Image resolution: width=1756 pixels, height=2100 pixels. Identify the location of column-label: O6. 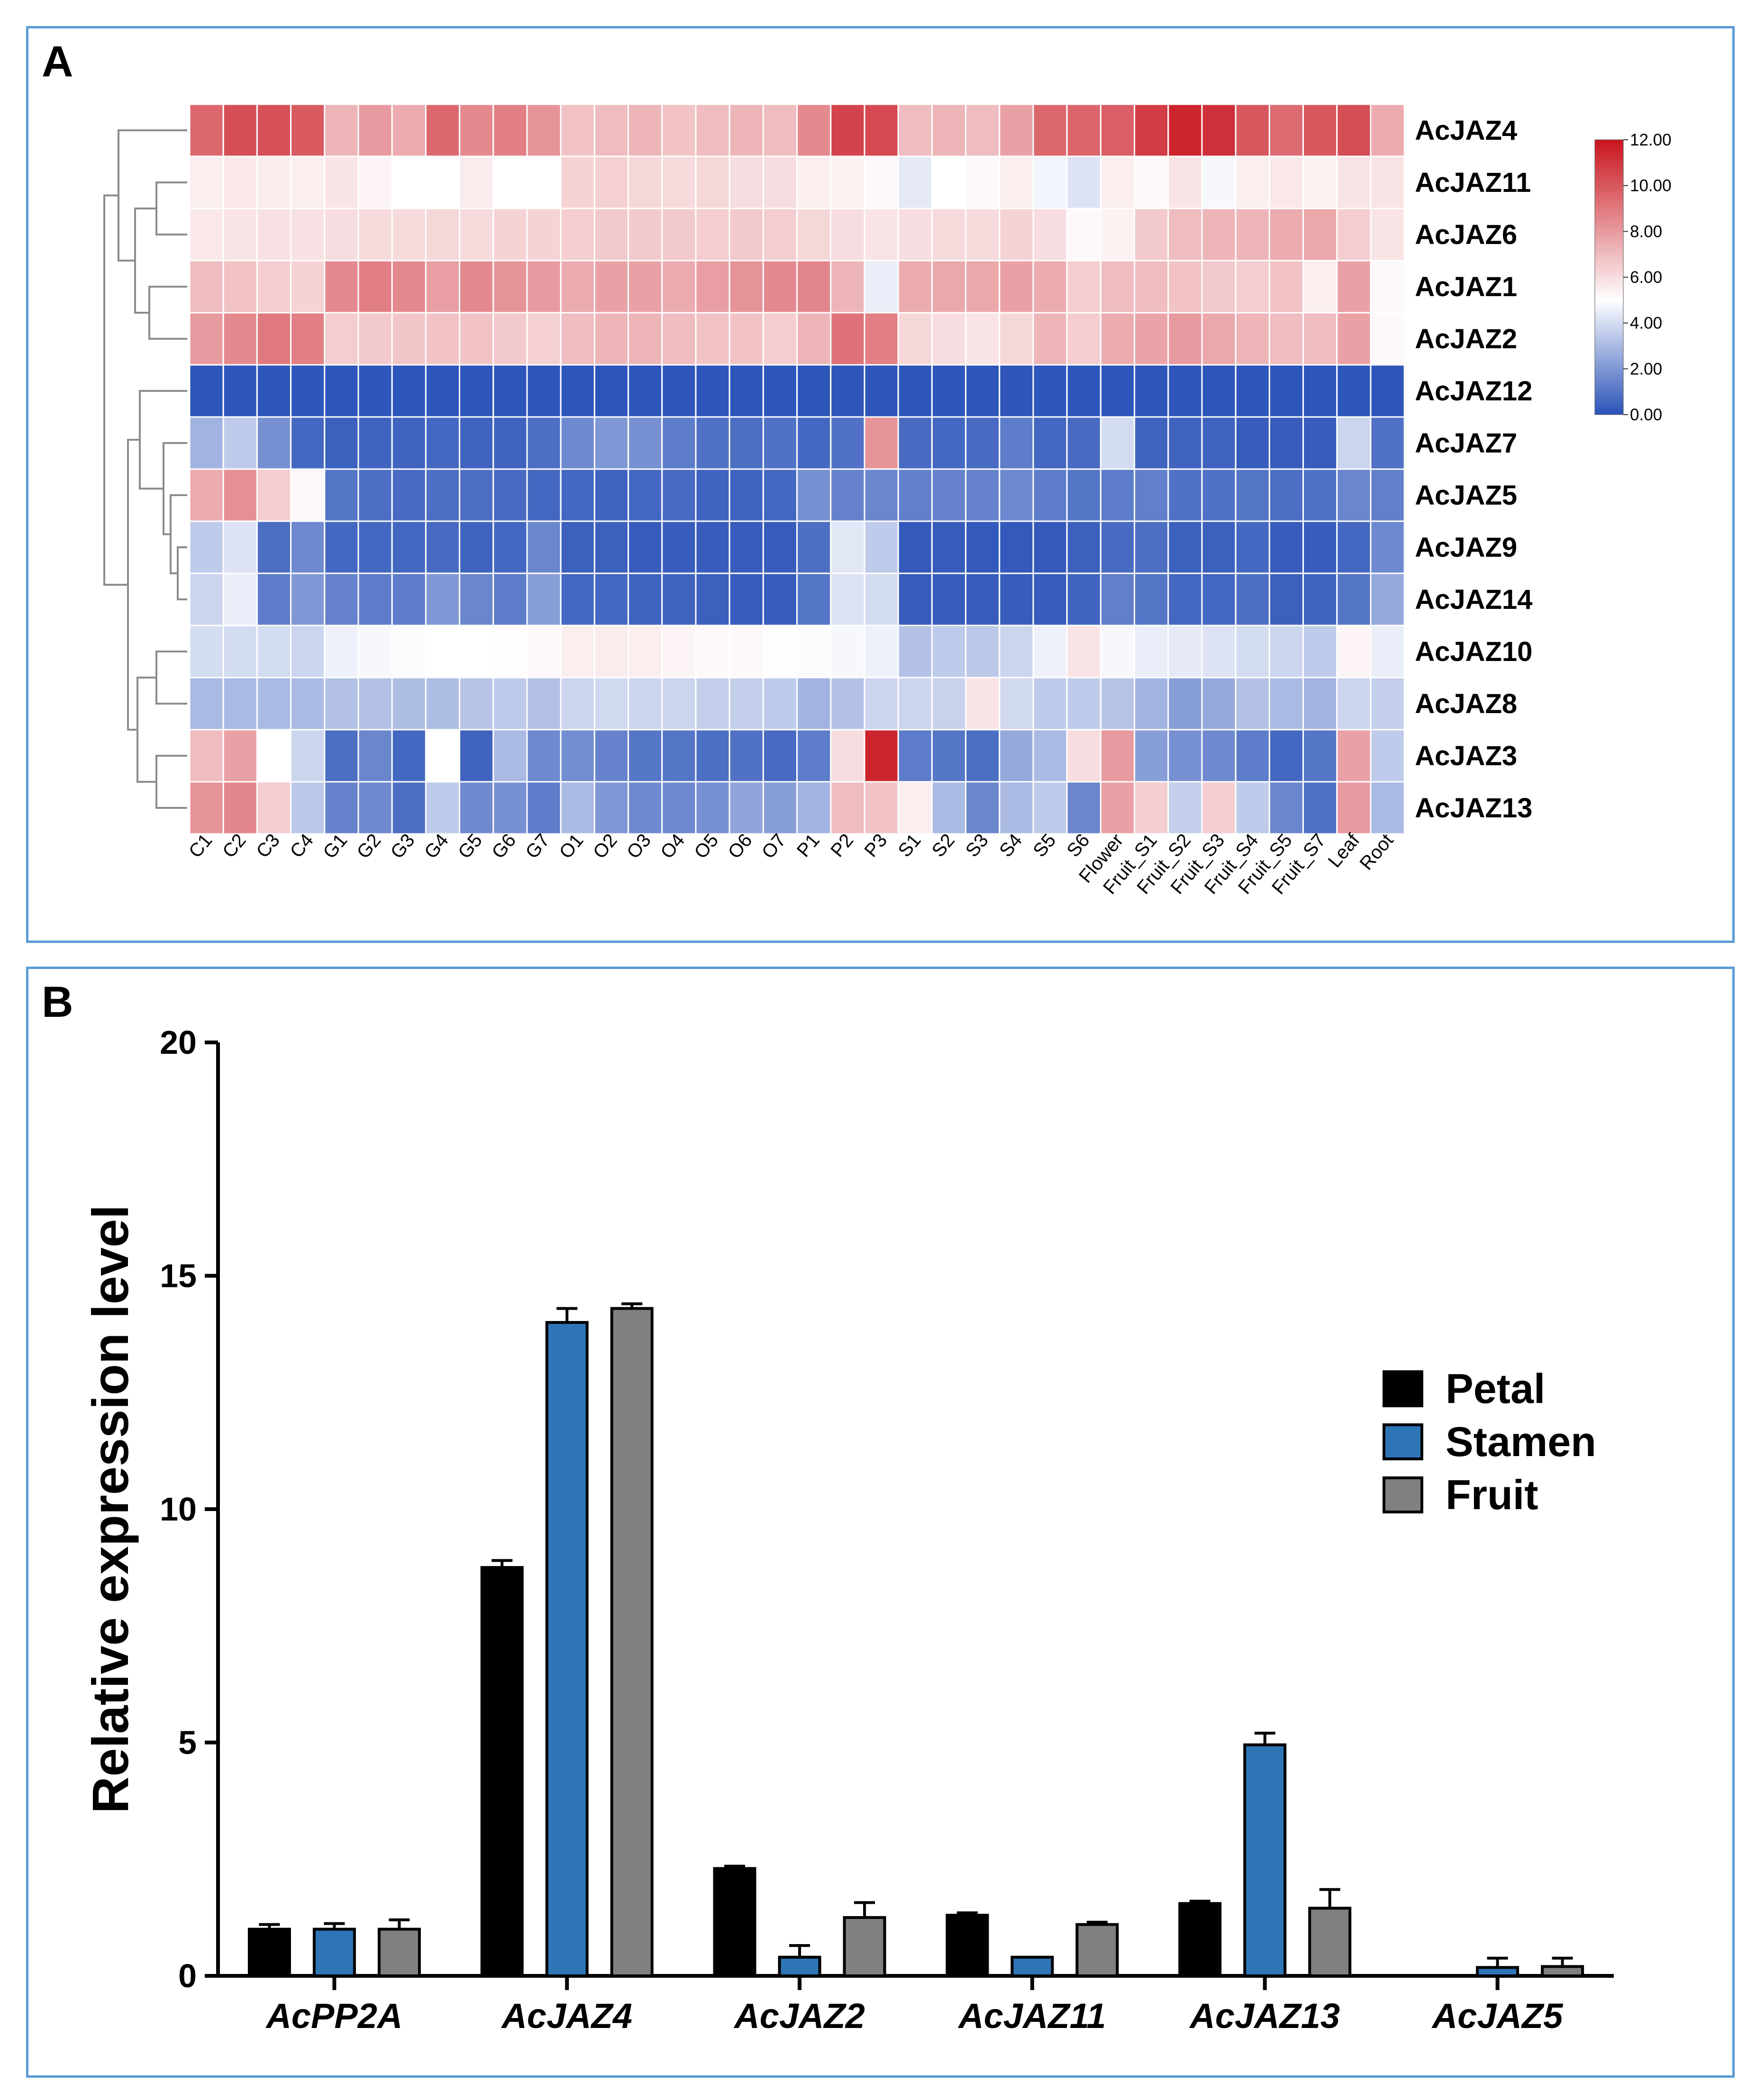
(740, 847).